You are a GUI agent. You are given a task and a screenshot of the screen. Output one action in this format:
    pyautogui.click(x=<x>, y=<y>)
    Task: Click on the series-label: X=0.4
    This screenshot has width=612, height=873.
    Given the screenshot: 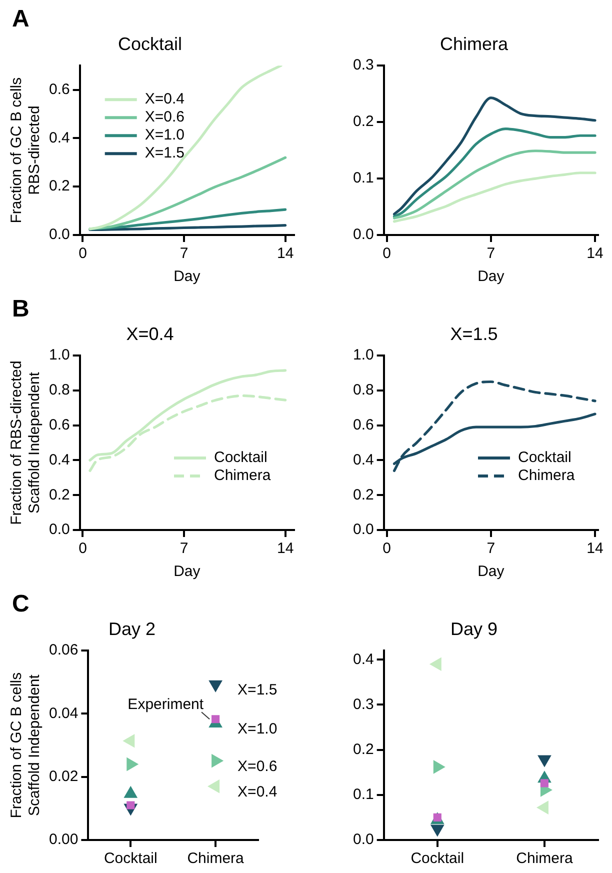 What is the action you would take?
    pyautogui.click(x=258, y=791)
    